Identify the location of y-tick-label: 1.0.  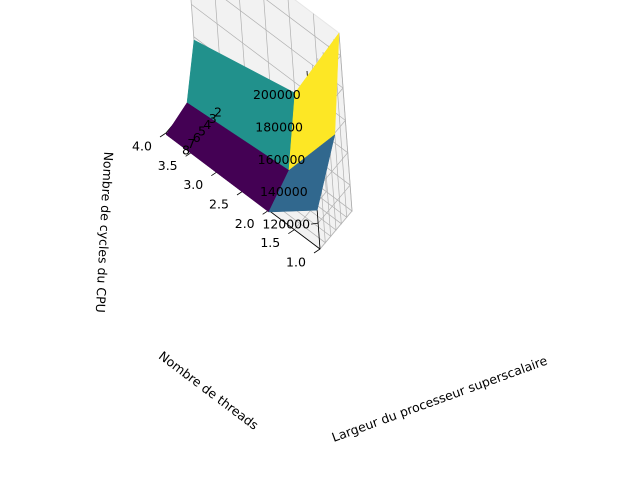
(296, 262).